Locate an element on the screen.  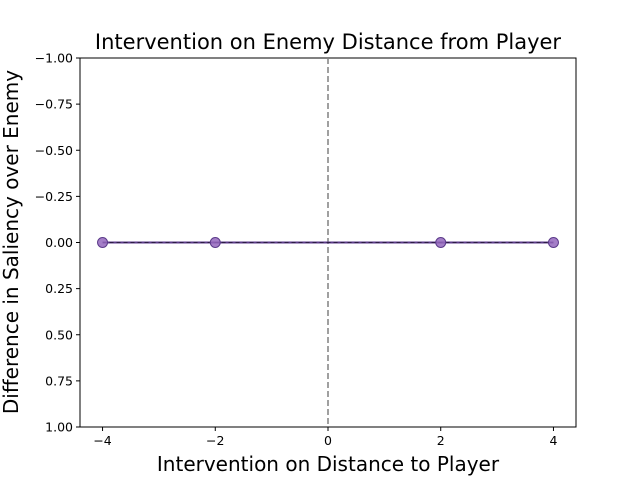
x-tick-label: 4 is located at coordinates (553, 440).